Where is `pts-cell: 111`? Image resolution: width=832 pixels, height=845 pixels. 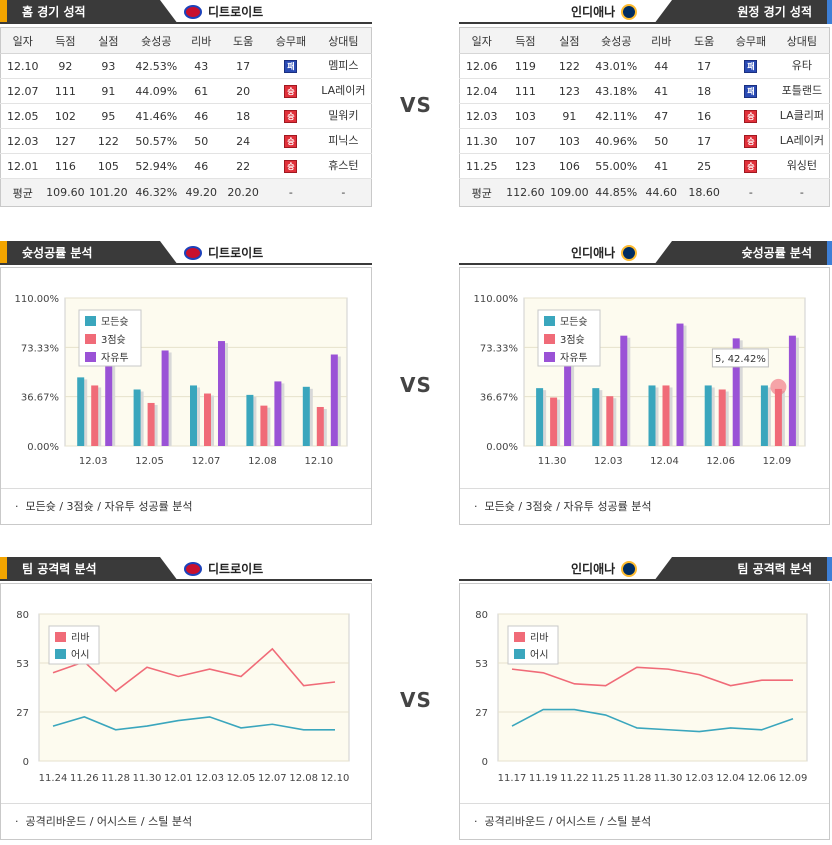 pts-cell: 111 is located at coordinates (65, 91).